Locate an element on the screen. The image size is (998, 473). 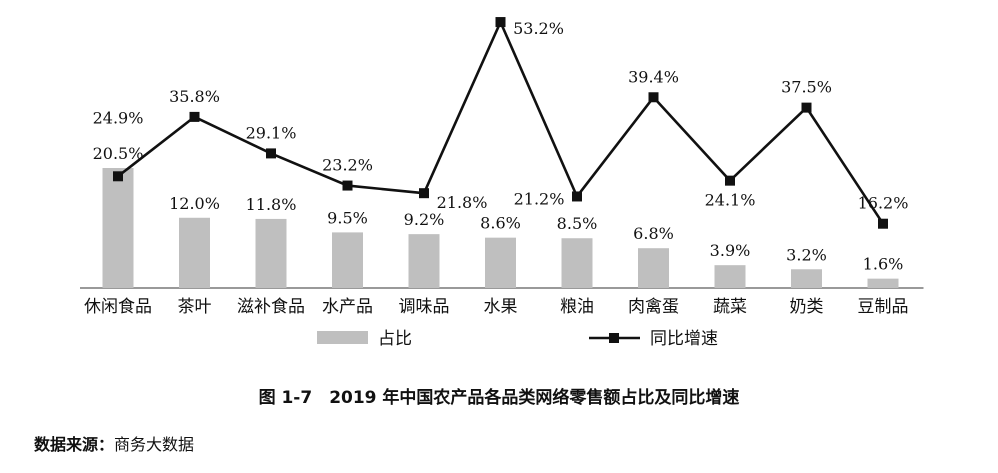
category-label: 蔬菜 is located at coordinates (730, 307).